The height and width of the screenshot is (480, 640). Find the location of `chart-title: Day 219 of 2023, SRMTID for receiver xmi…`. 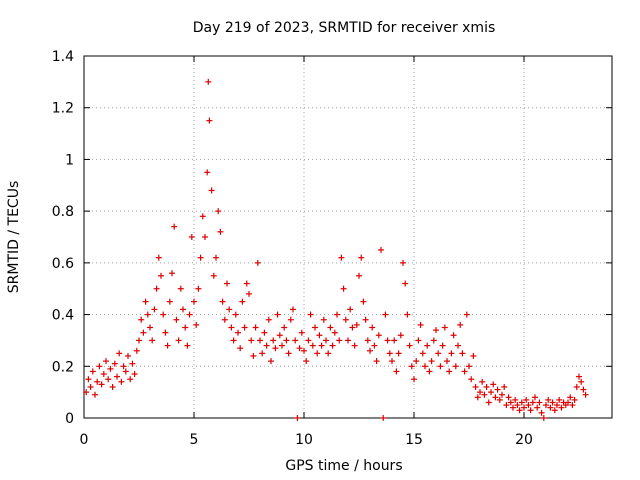

chart-title: Day 219 of 2023, SRMTID for receiver xmi… is located at coordinates (344, 28).